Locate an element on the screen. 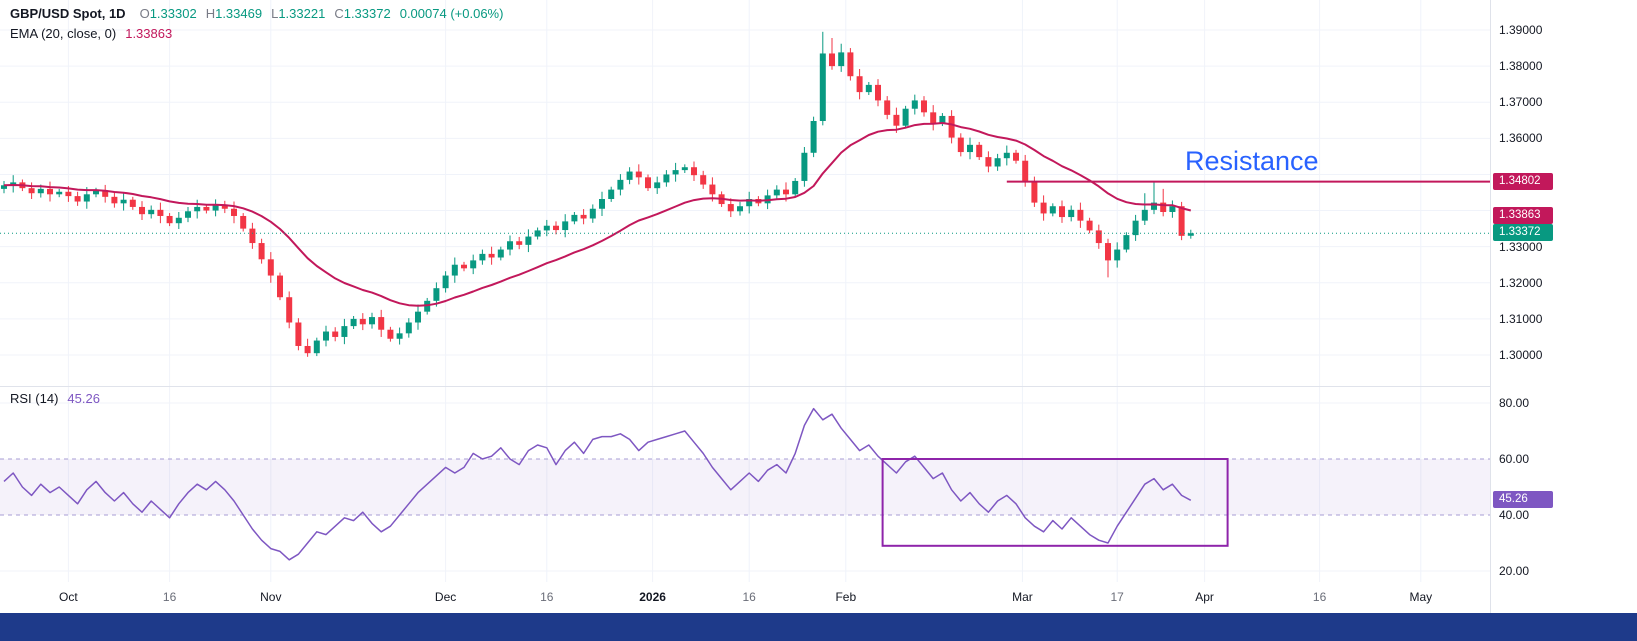  time-axis-label: 17 is located at coordinates (1117, 597).